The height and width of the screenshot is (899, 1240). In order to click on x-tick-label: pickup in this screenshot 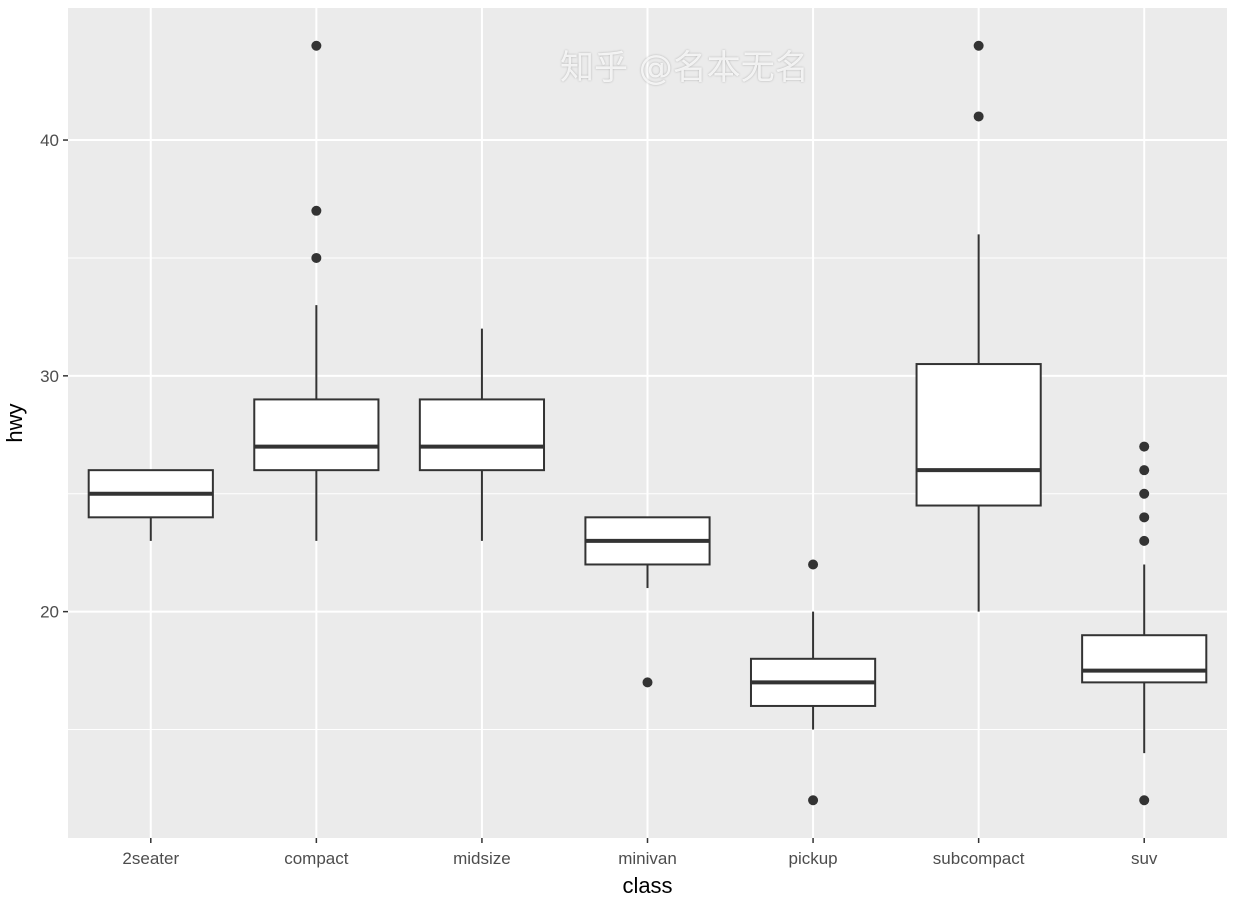, I will do `click(813, 858)`.